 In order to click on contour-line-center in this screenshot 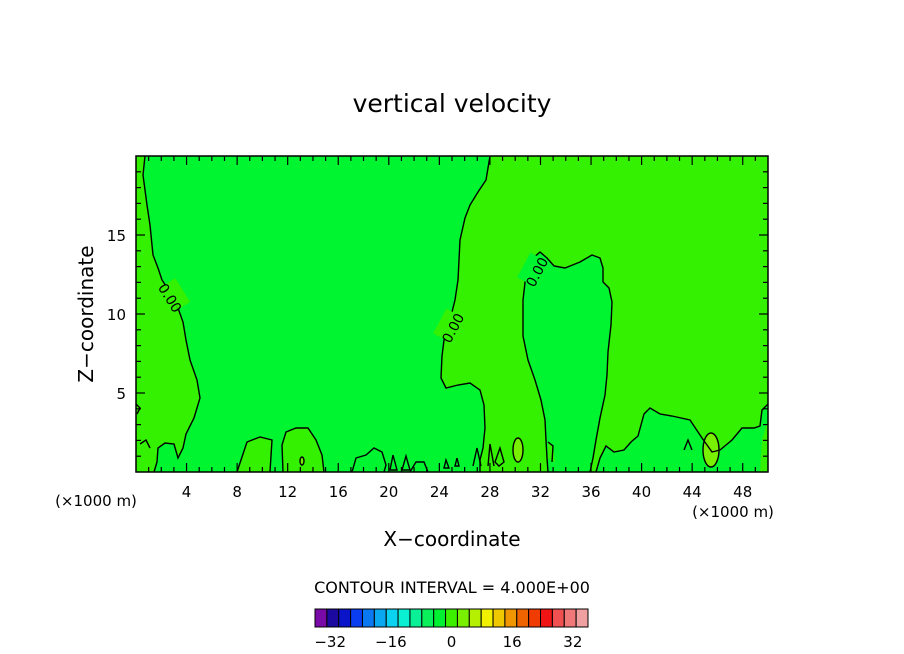, I will do `click(465, 313)`.